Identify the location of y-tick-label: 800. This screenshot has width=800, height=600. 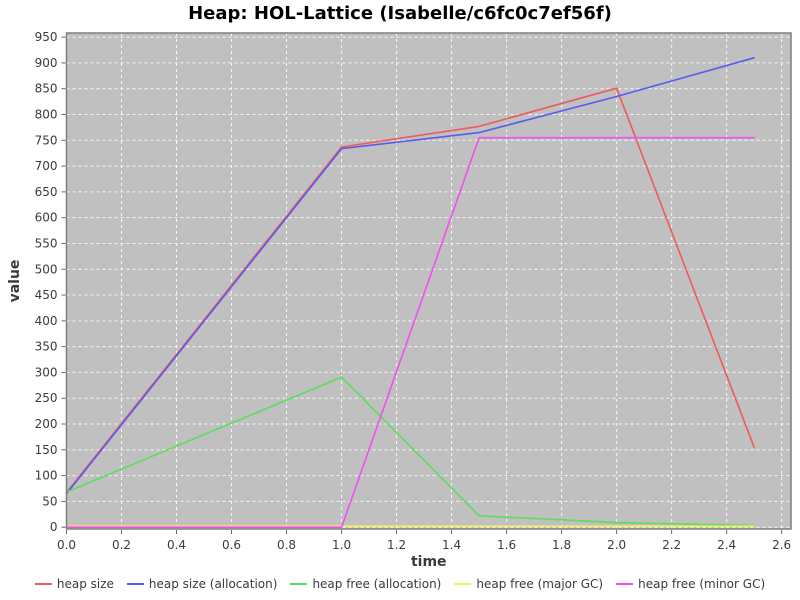
(46, 115).